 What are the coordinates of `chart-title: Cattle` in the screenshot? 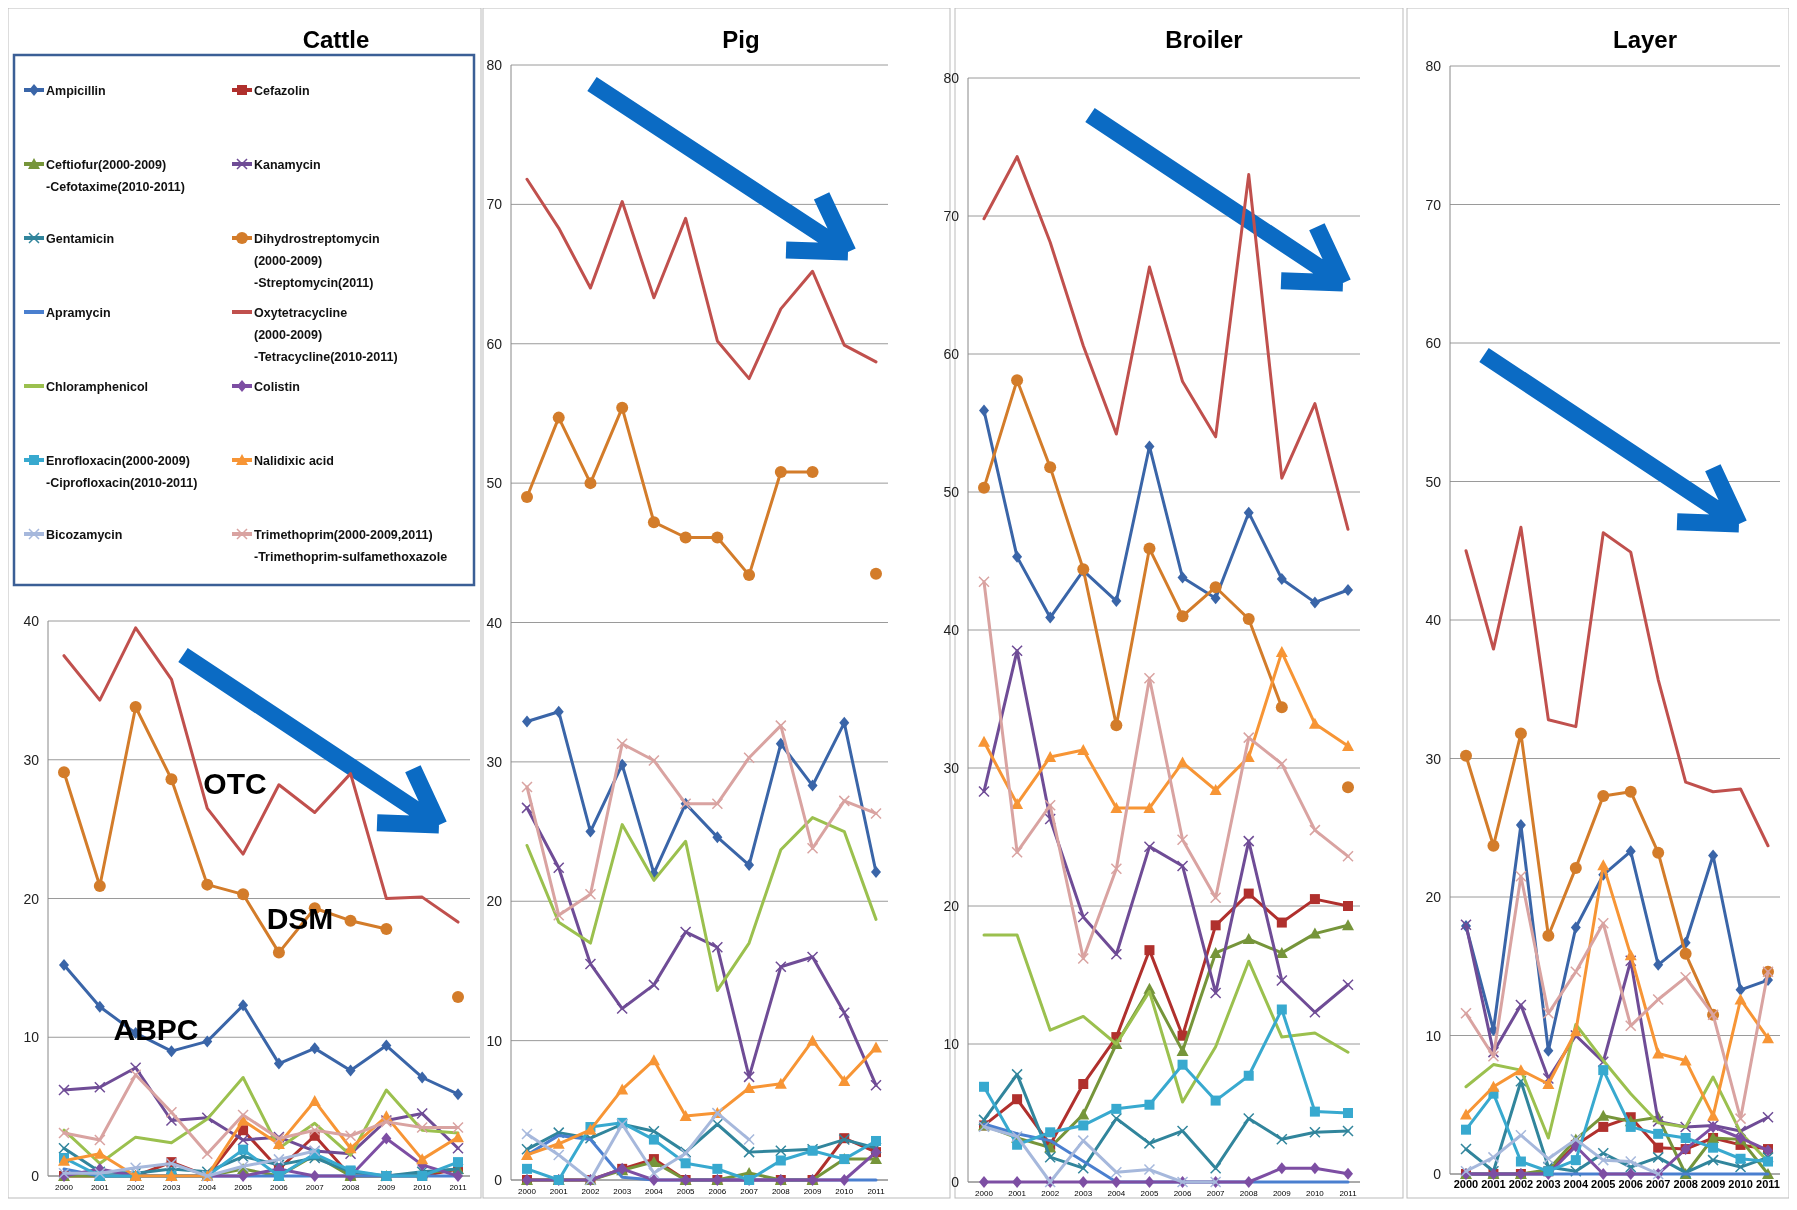 It's located at (336, 39).